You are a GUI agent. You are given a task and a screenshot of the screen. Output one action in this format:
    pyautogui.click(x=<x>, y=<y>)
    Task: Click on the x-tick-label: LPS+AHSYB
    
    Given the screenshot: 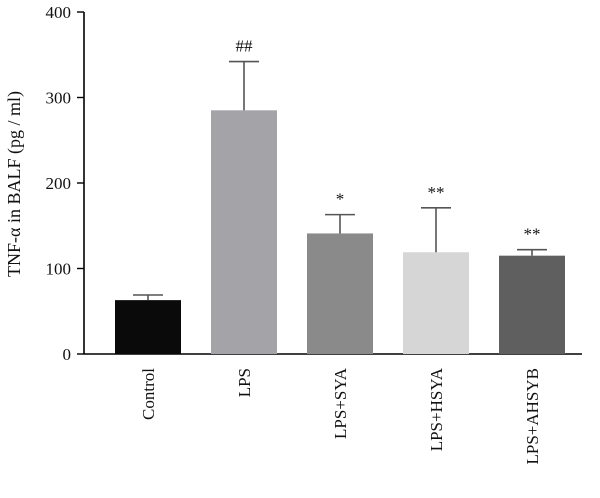 What is the action you would take?
    pyautogui.click(x=532, y=416)
    